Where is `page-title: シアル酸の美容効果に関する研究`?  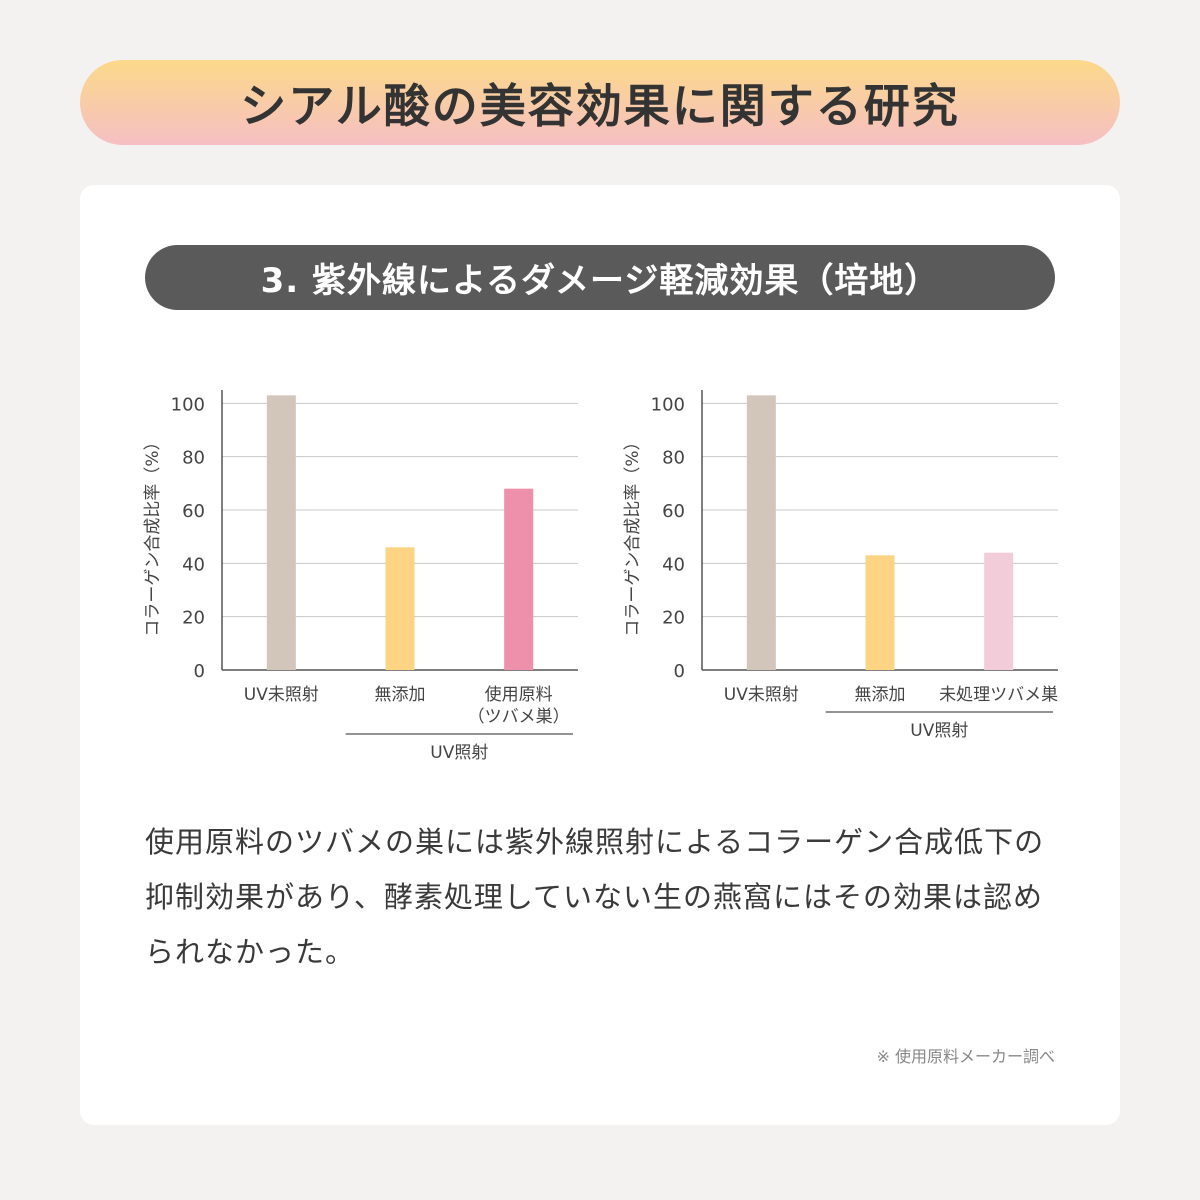 page-title: シアル酸の美容効果に関する研究 is located at coordinates (600, 102).